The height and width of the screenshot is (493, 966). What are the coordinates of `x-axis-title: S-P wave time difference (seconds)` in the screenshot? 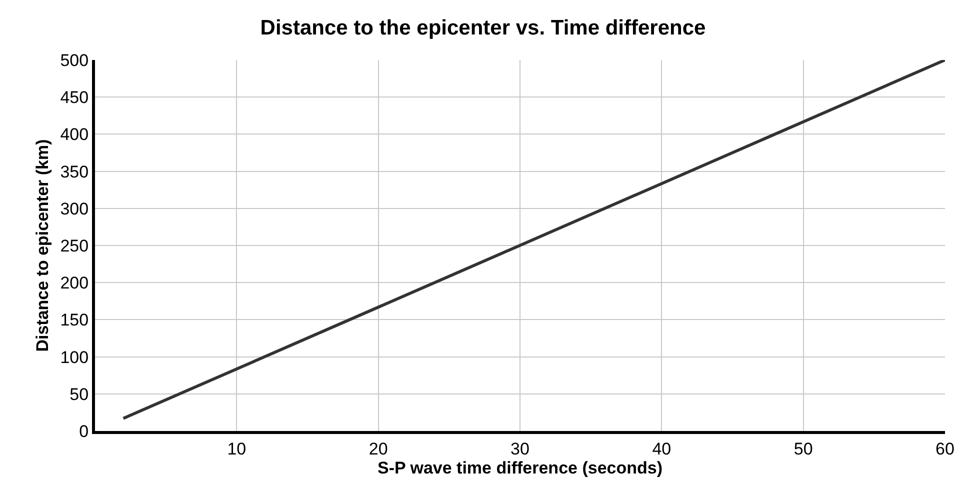 It's located at (520, 468).